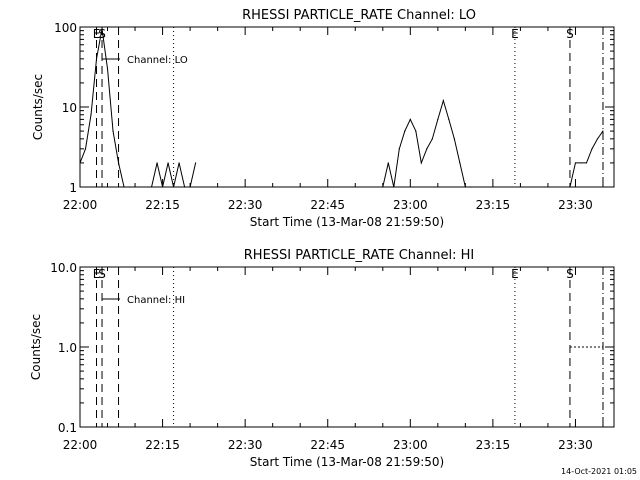 This screenshot has height=480, width=640. Describe the element at coordinates (359, 255) in the screenshot. I see `chart-title: RHESSI PARTICLE_RATE Channel: HI` at that location.